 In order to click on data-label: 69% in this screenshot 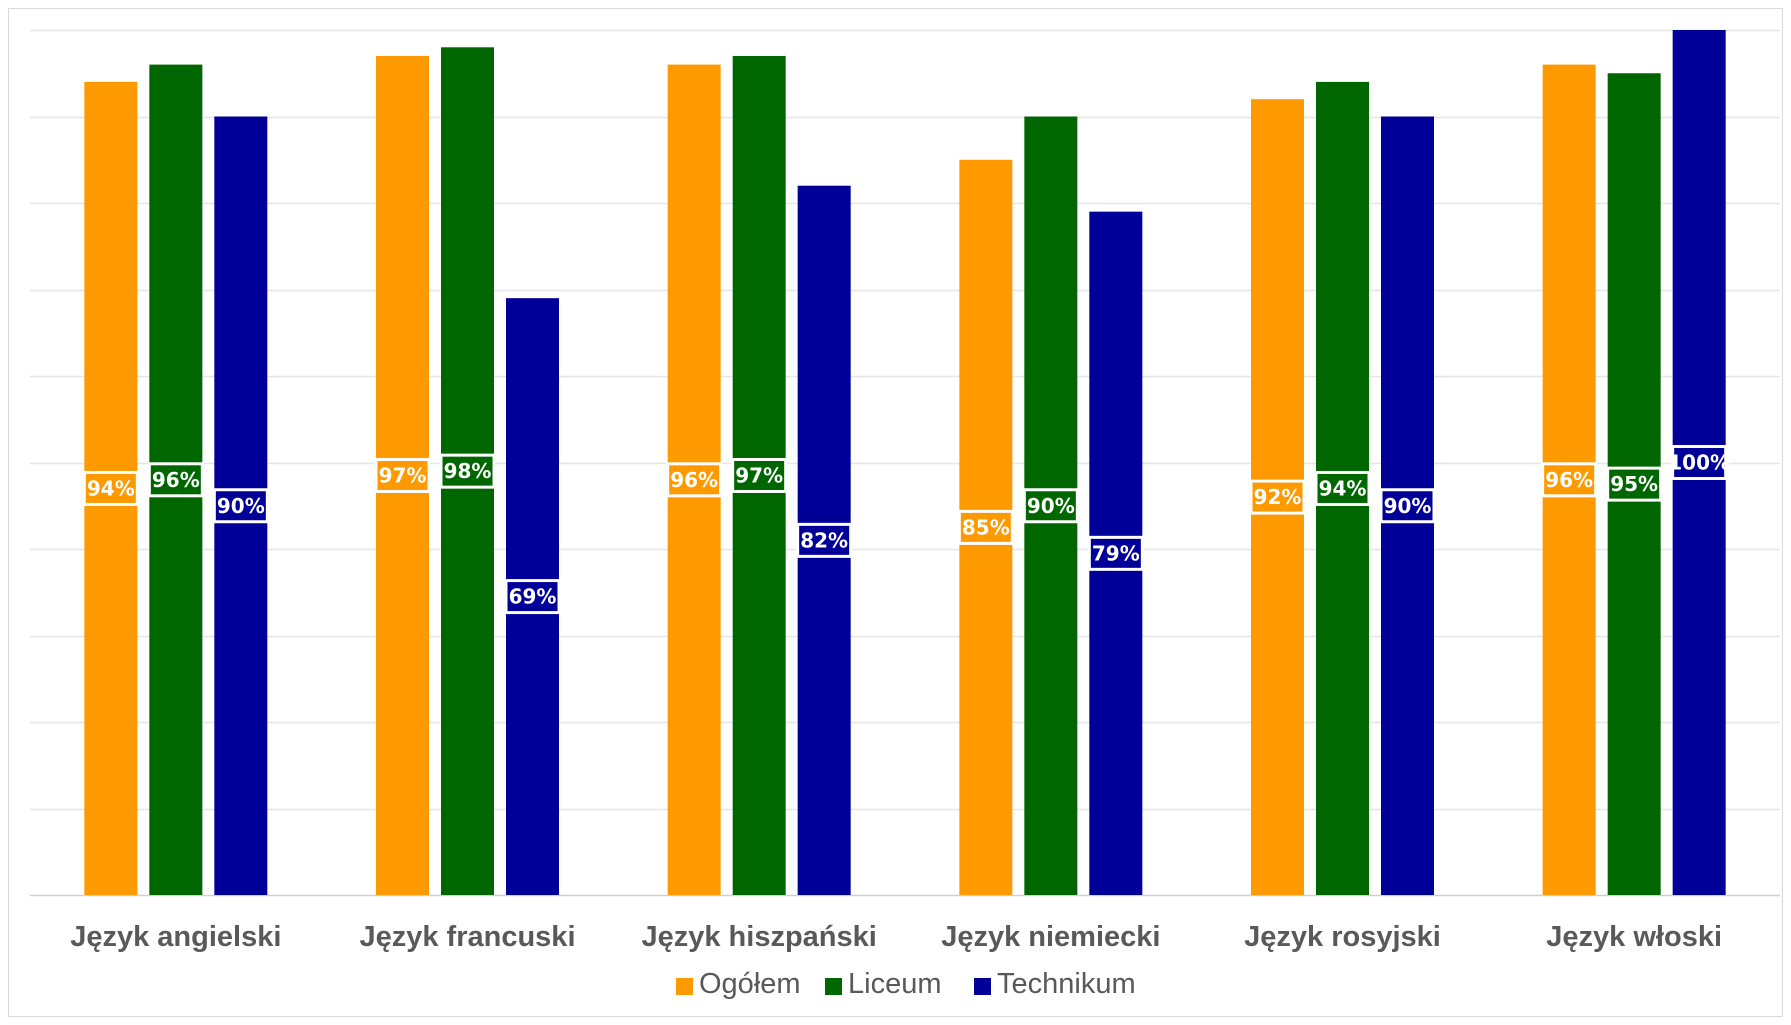, I will do `click(533, 597)`.